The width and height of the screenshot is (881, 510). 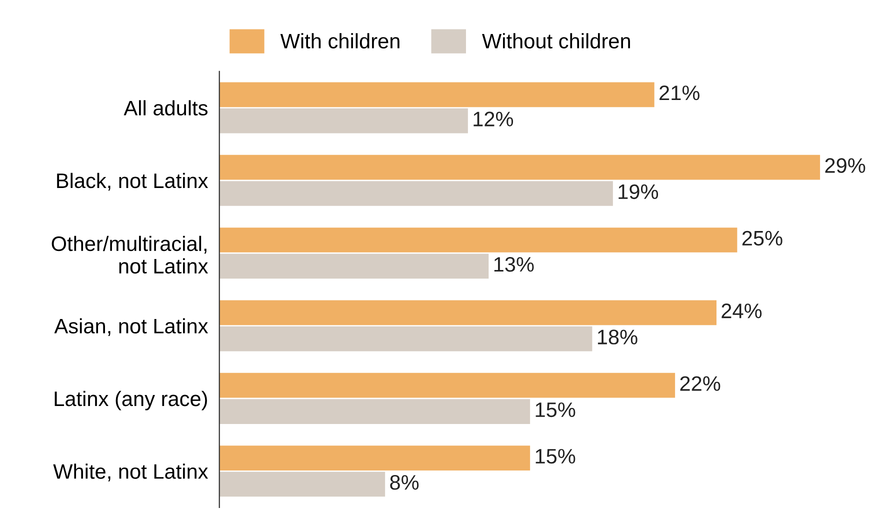 What do you see at coordinates (130, 473) in the screenshot?
I see `y-tick-label: White, not Latinx` at bounding box center [130, 473].